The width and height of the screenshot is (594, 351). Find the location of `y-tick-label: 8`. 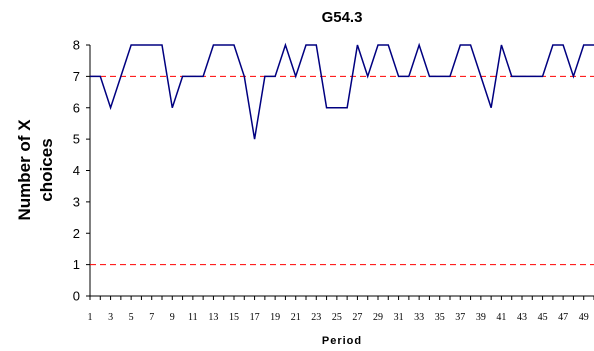

y-tick-label: 8 is located at coordinates (76, 45).